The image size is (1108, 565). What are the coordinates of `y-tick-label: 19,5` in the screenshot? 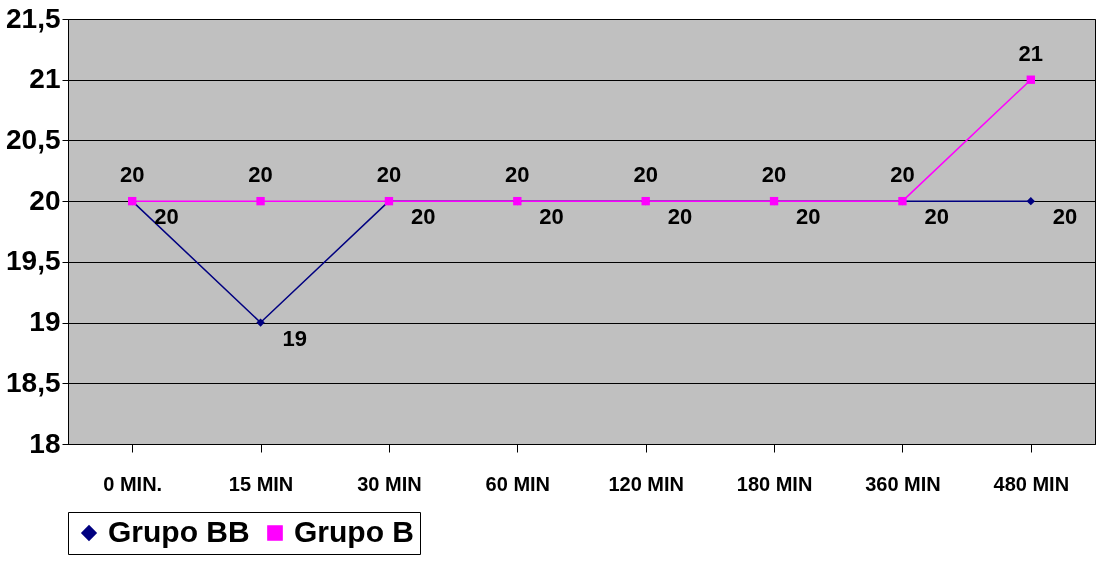 It's located at (33, 261).